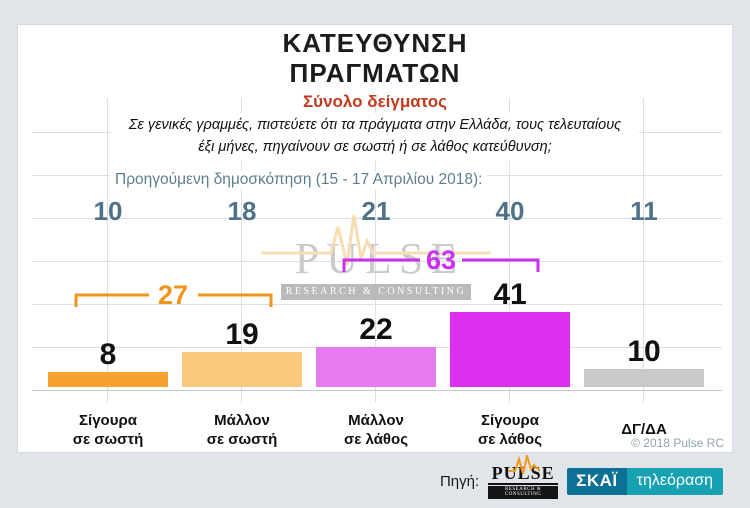 This screenshot has width=750, height=508. I want to click on skai-logo: ΣΚΑΪ τηλεόραση, so click(645, 481).